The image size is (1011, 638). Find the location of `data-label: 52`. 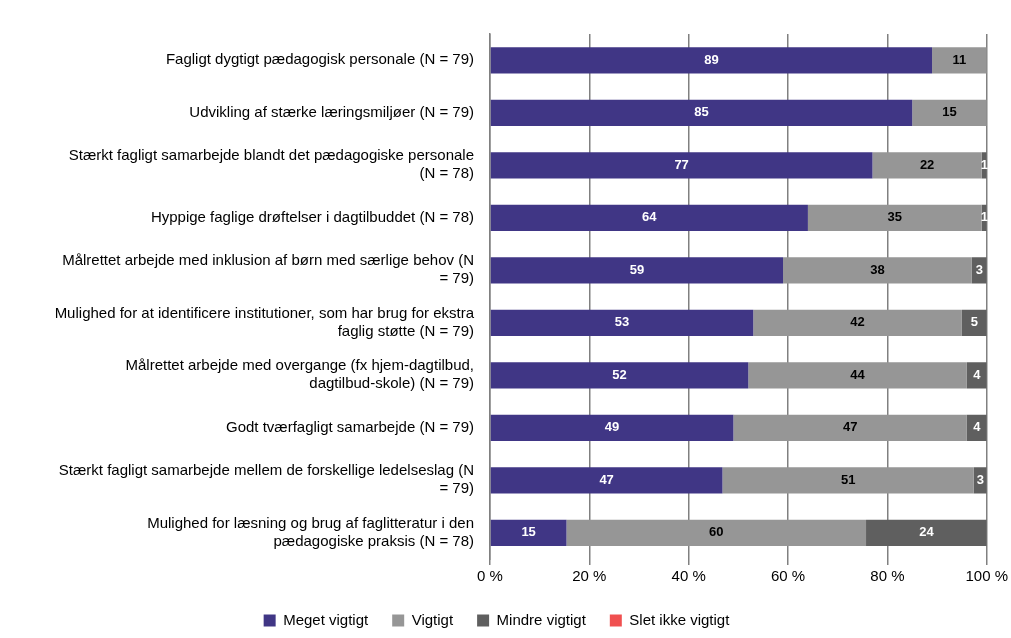

data-label: 52 is located at coordinates (619, 374).